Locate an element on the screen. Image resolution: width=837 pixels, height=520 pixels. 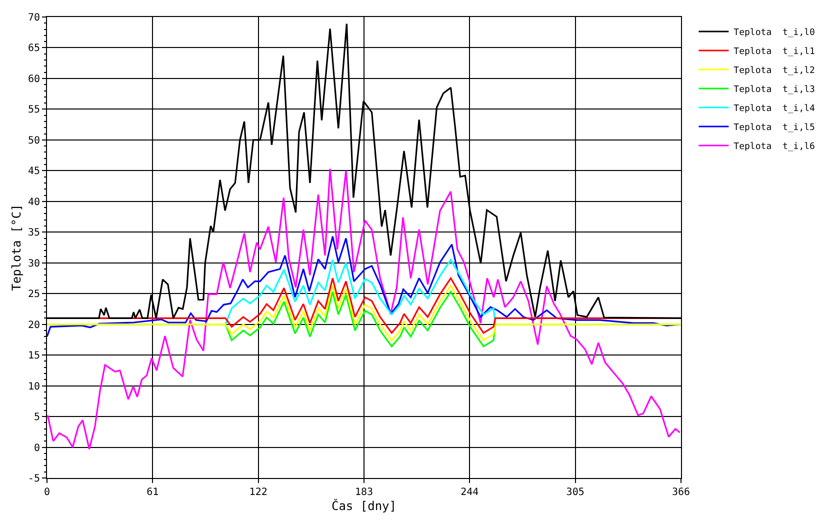
legend-label: Teplota t_i,l3 is located at coordinates (774, 90).